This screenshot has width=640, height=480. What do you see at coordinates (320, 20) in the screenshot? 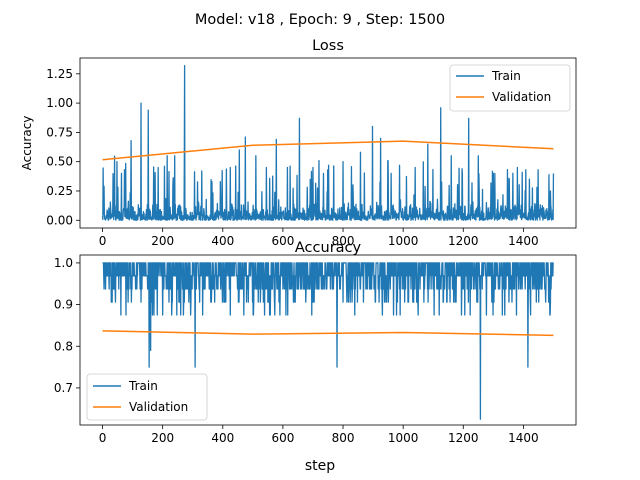
I see `figure-suptitle: Model: v18 , Epoch: 9 , Step: 1500` at bounding box center [320, 20].